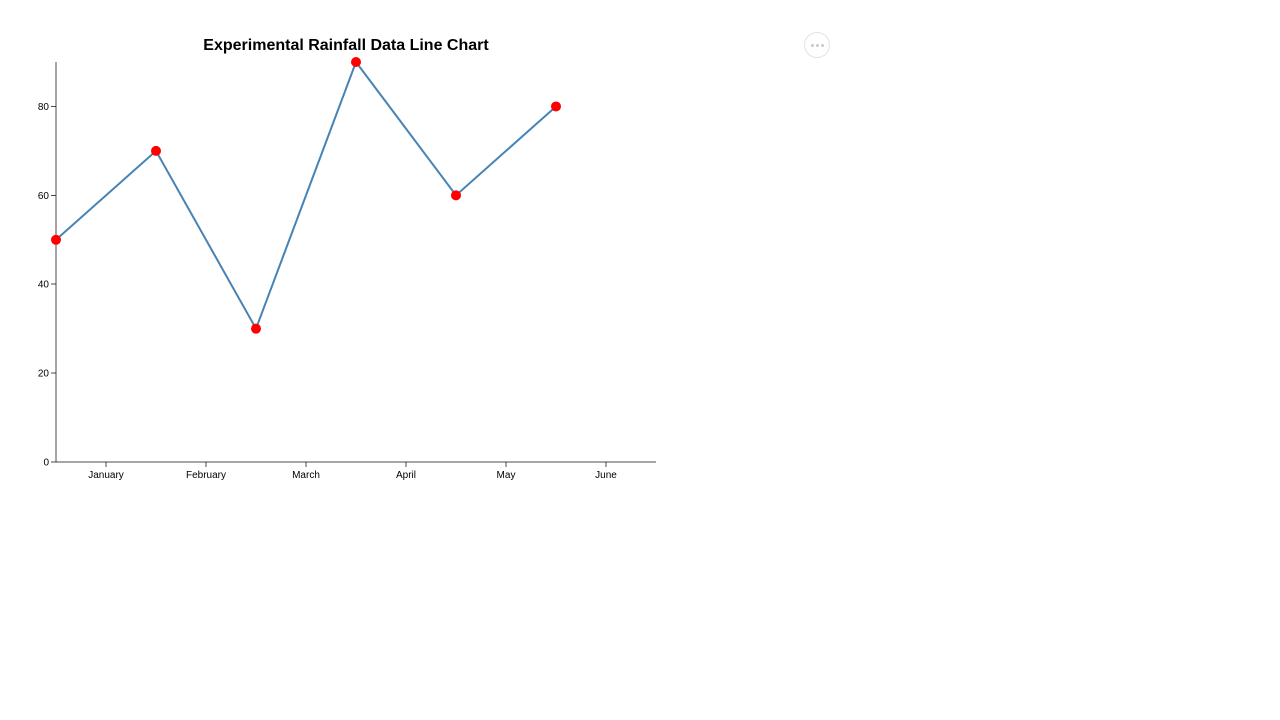 The image size is (1280, 720). Describe the element at coordinates (356, 471) in the screenshot. I see `x-axis: January February March April May June` at that location.